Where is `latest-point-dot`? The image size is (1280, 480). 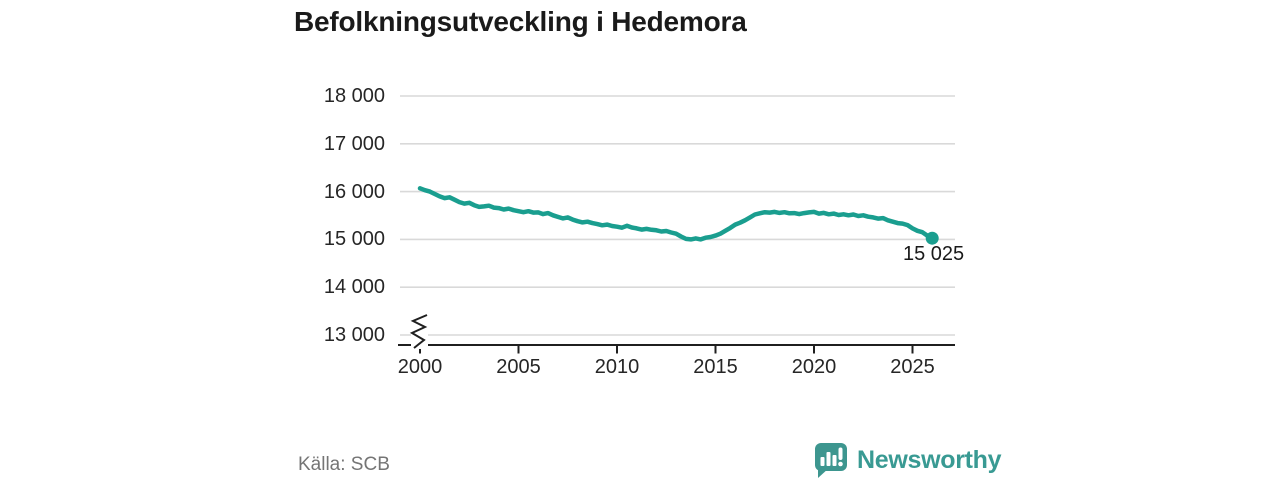
latest-point-dot is located at coordinates (932, 238).